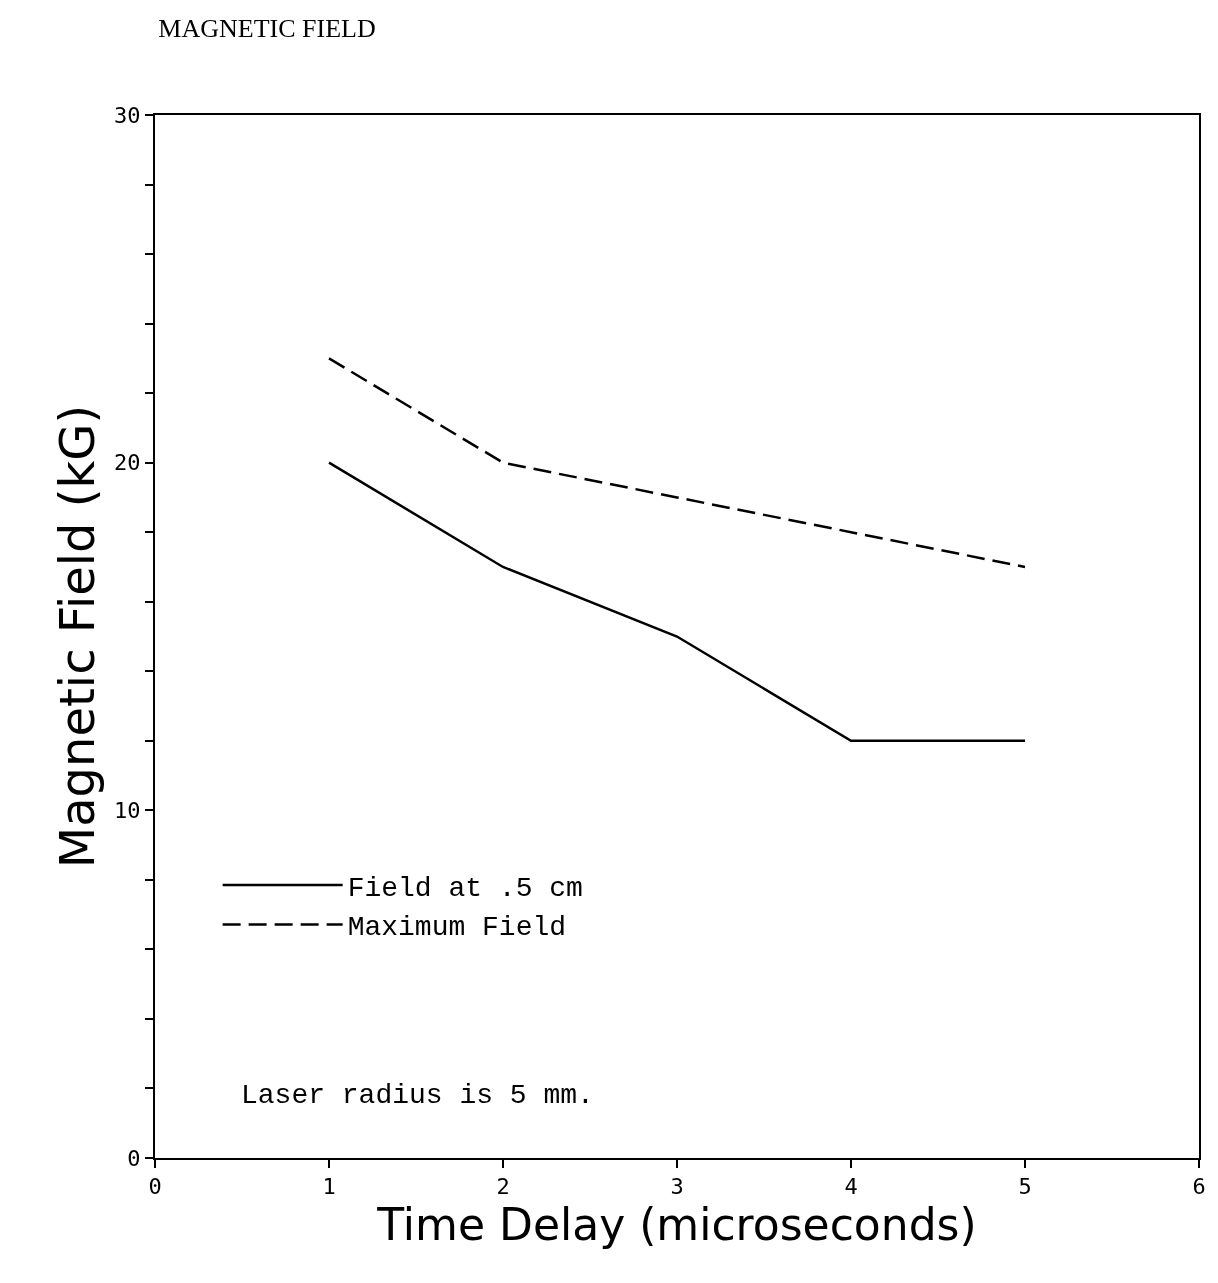 This screenshot has height=1283, width=1218. Describe the element at coordinates (1199, 1187) in the screenshot. I see `x-tick-label: 6` at that location.